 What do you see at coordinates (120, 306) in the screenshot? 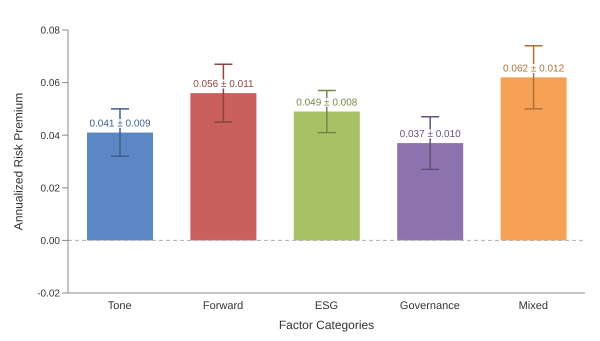
I see `x-tick-label: Tone` at bounding box center [120, 306].